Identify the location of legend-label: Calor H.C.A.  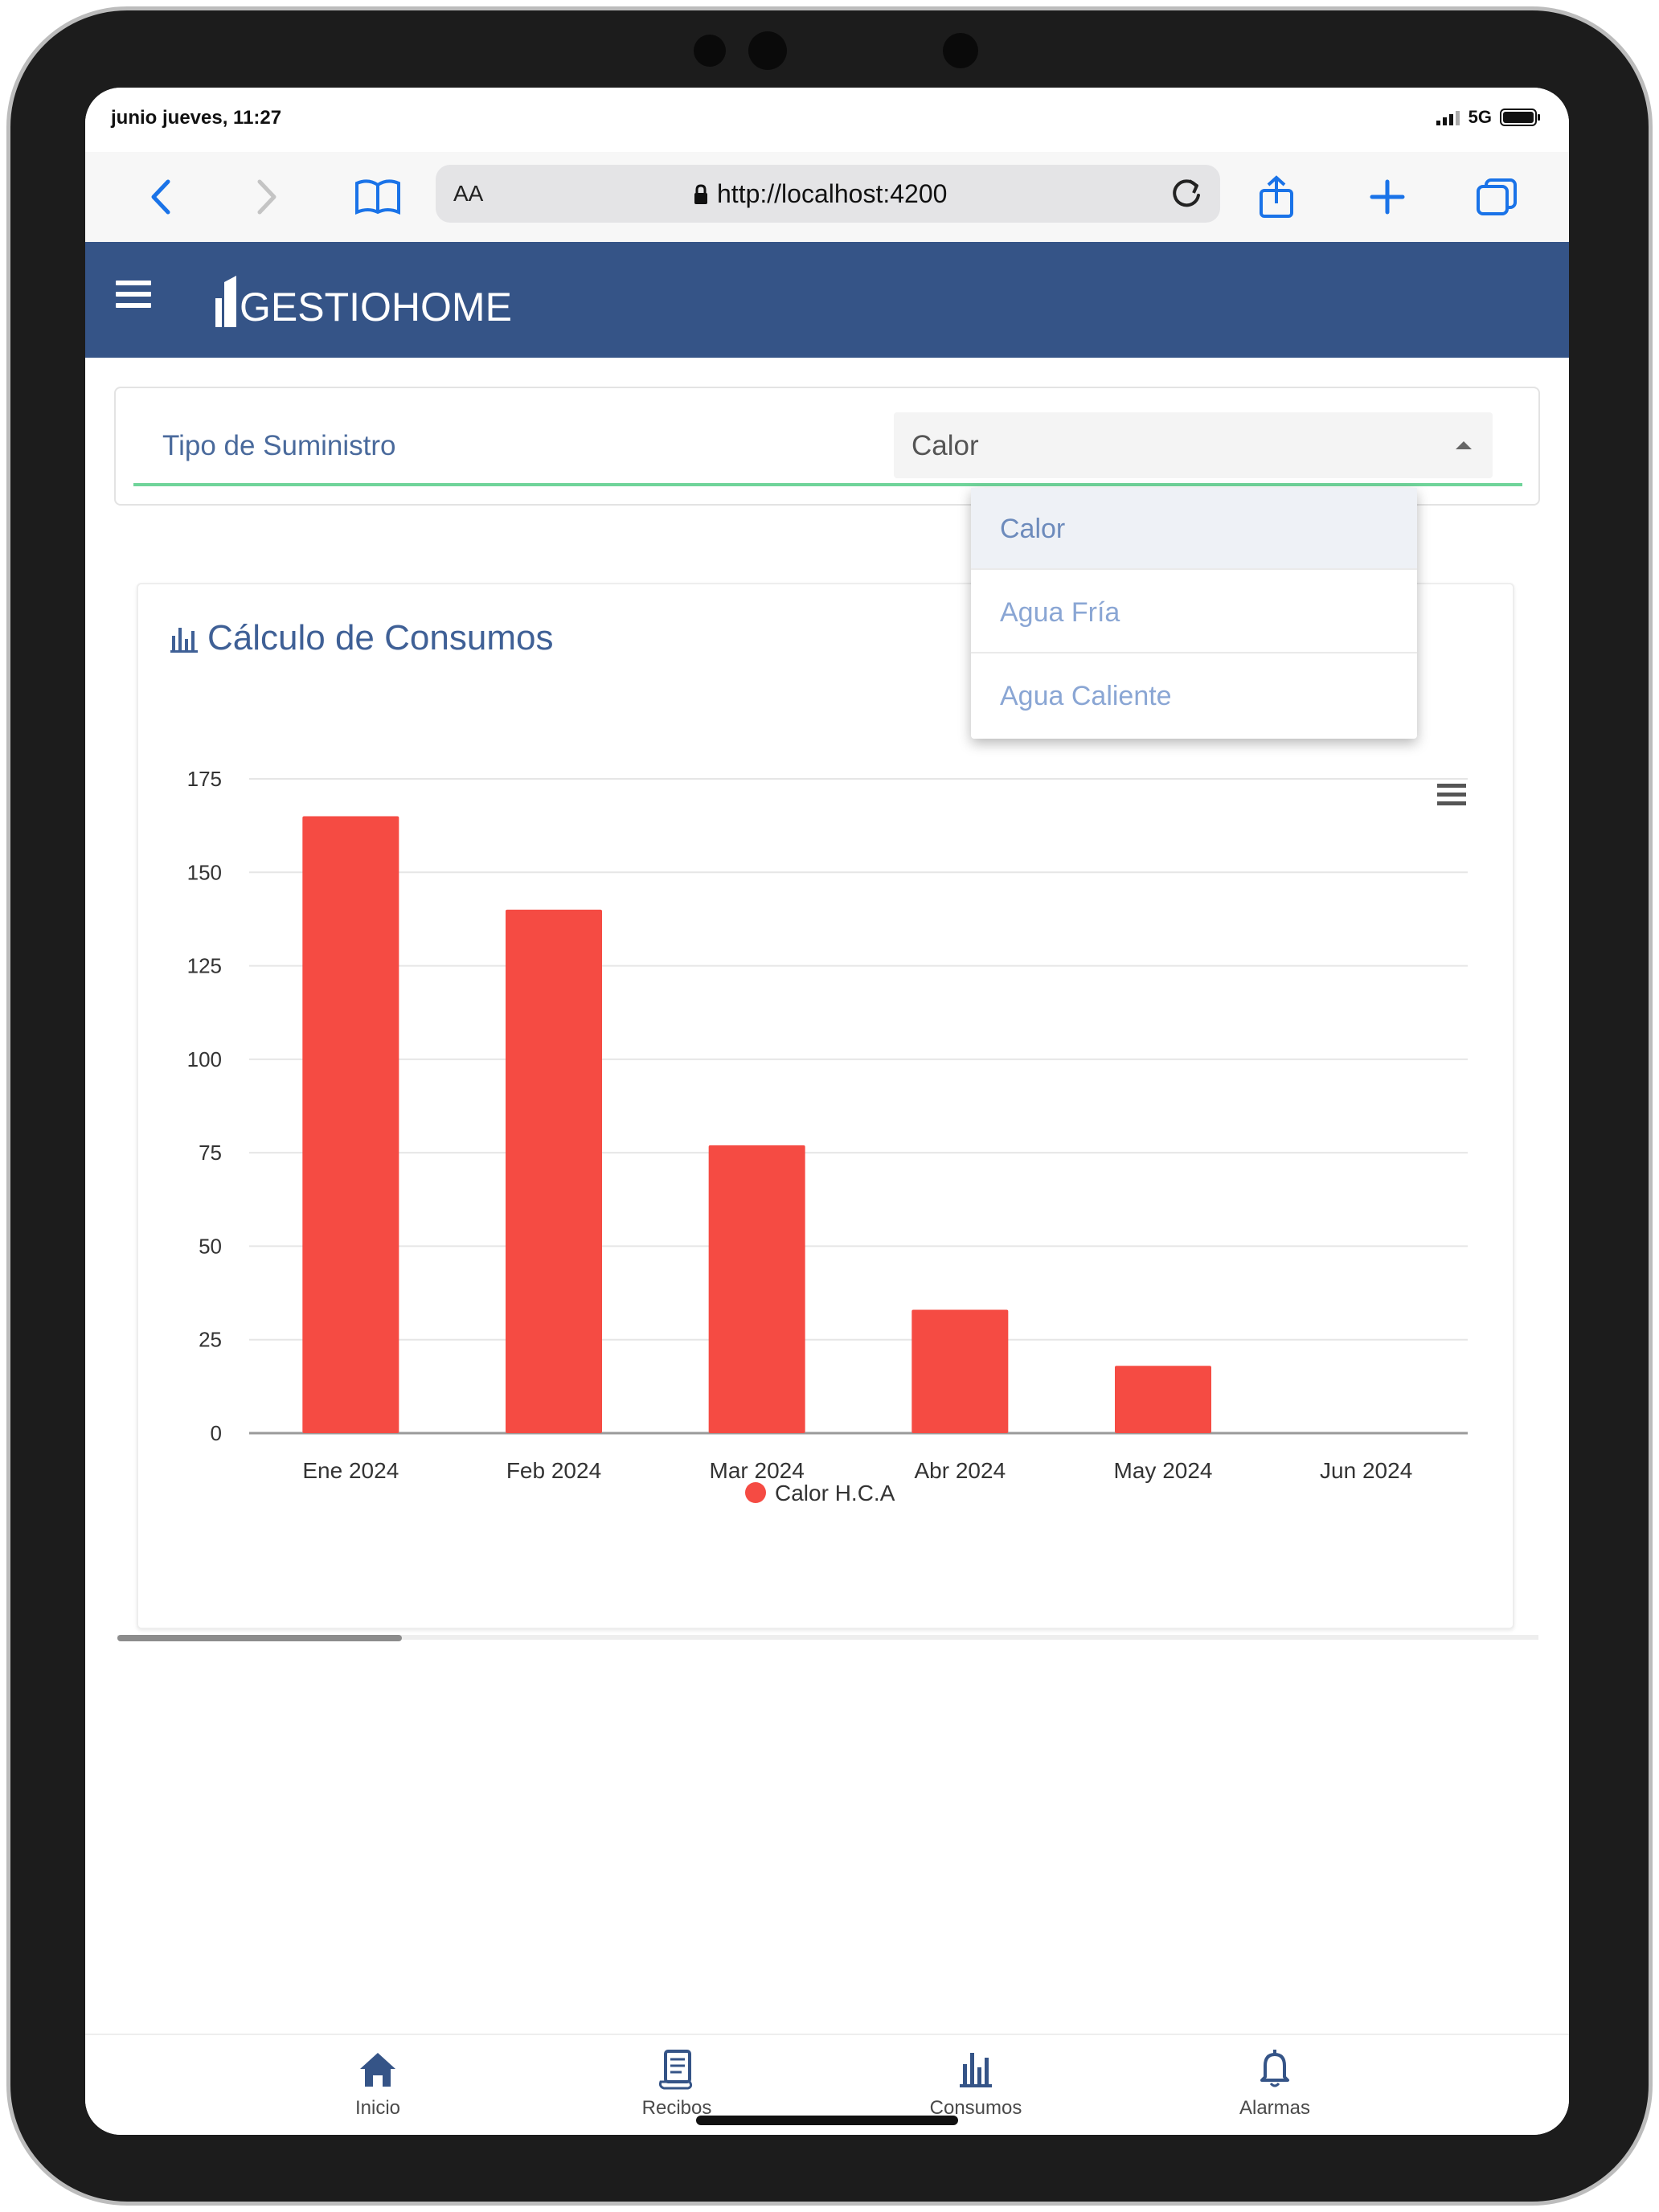
(835, 1493).